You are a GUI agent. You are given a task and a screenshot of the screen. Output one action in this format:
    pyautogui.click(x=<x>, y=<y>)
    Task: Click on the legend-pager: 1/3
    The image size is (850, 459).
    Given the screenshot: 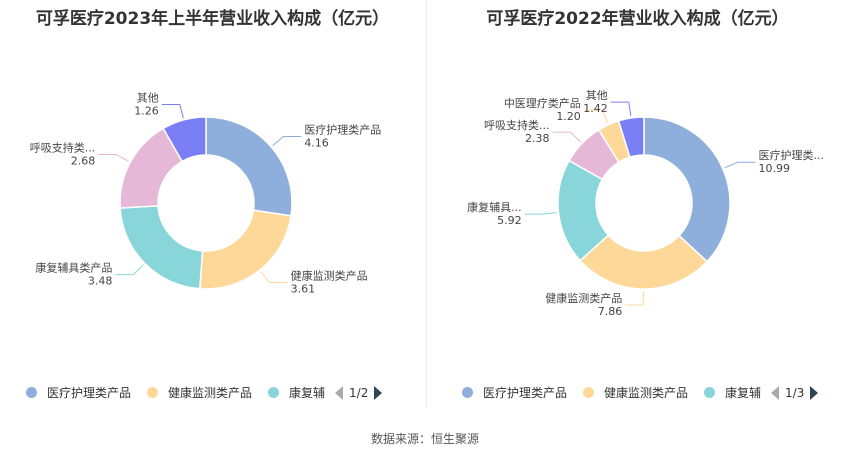 What is the action you would take?
    pyautogui.click(x=795, y=392)
    